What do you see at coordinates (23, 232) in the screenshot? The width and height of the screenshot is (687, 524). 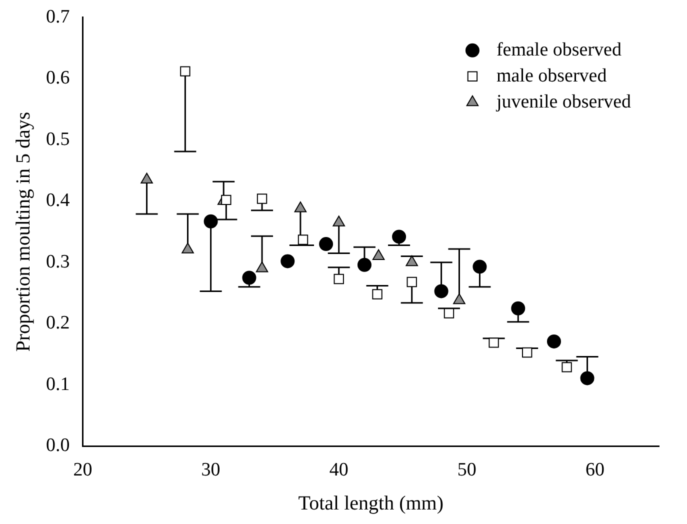 I see `y-axis-title: Proportion moulting in 5 days` at bounding box center [23, 232].